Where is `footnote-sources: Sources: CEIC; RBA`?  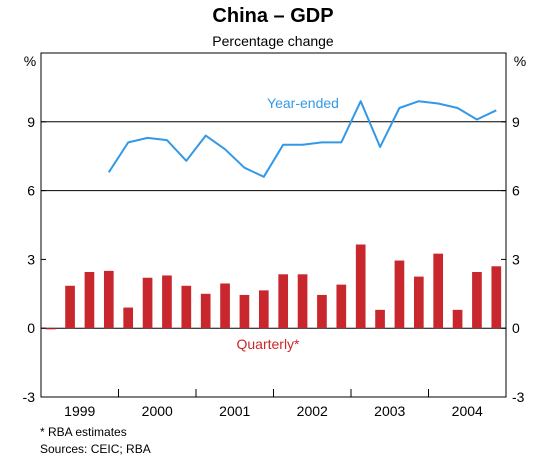
footnote-sources: Sources: CEIC; RBA is located at coordinates (95, 449).